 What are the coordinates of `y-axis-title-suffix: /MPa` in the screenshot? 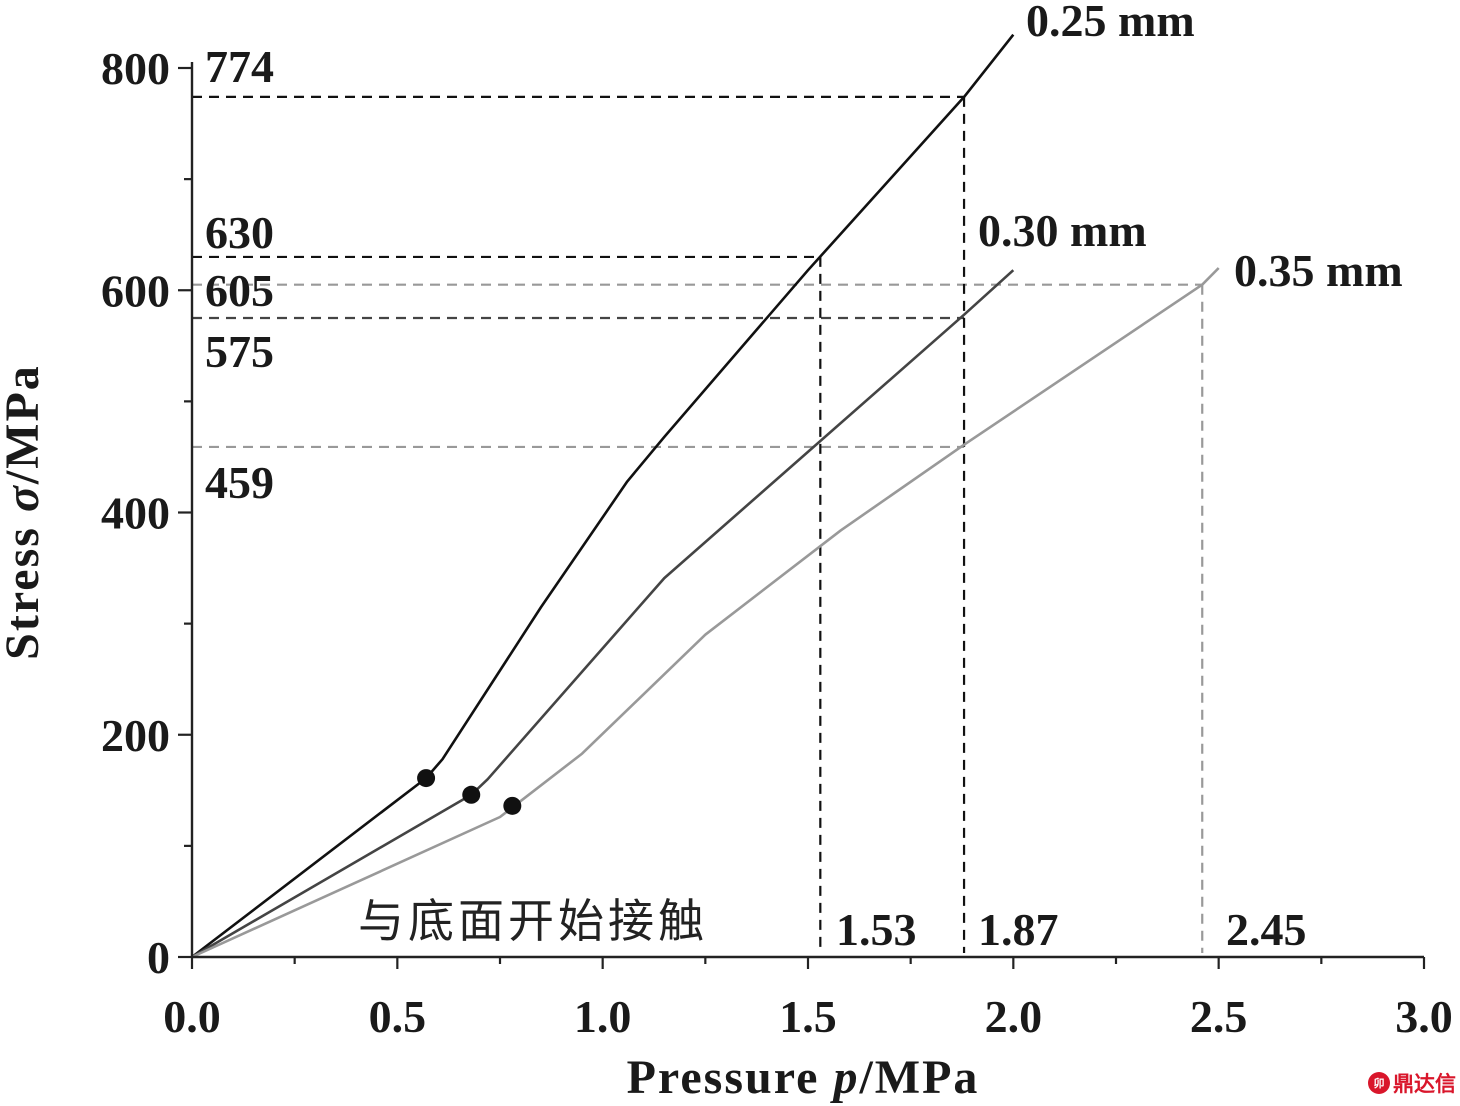 It's located at (24, 424).